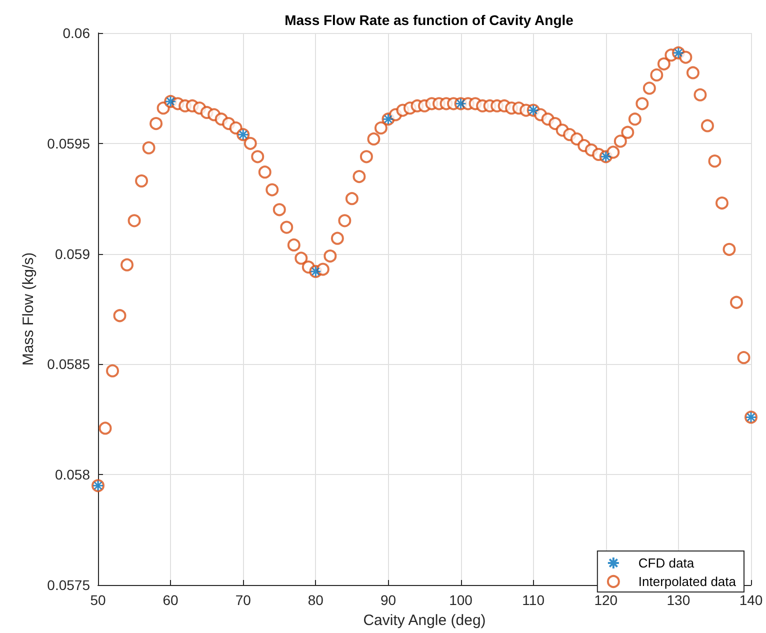 Image resolution: width=766 pixels, height=633 pixels. What do you see at coordinates (678, 600) in the screenshot?
I see `x-tick-label: 130` at bounding box center [678, 600].